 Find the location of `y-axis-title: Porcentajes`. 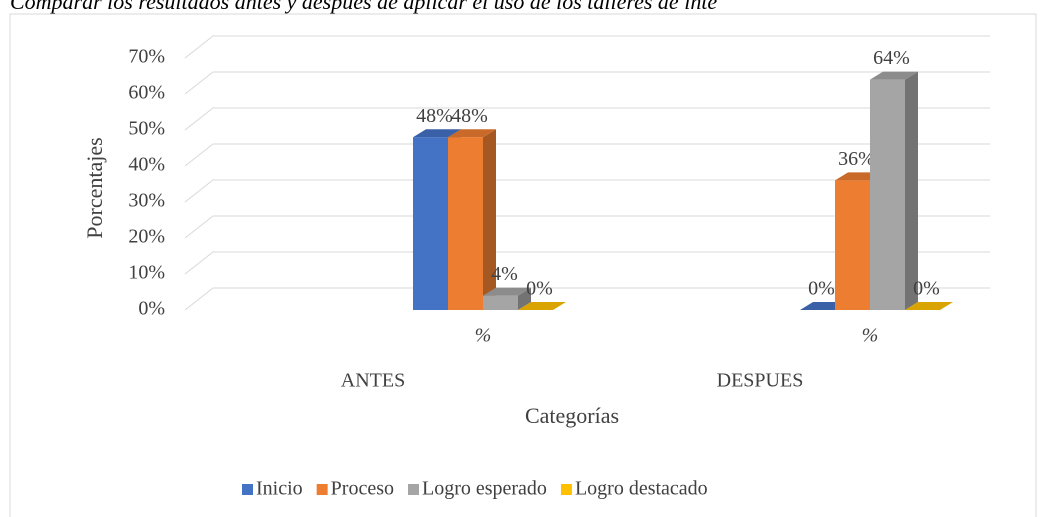

y-axis-title: Porcentajes is located at coordinates (94, 187).